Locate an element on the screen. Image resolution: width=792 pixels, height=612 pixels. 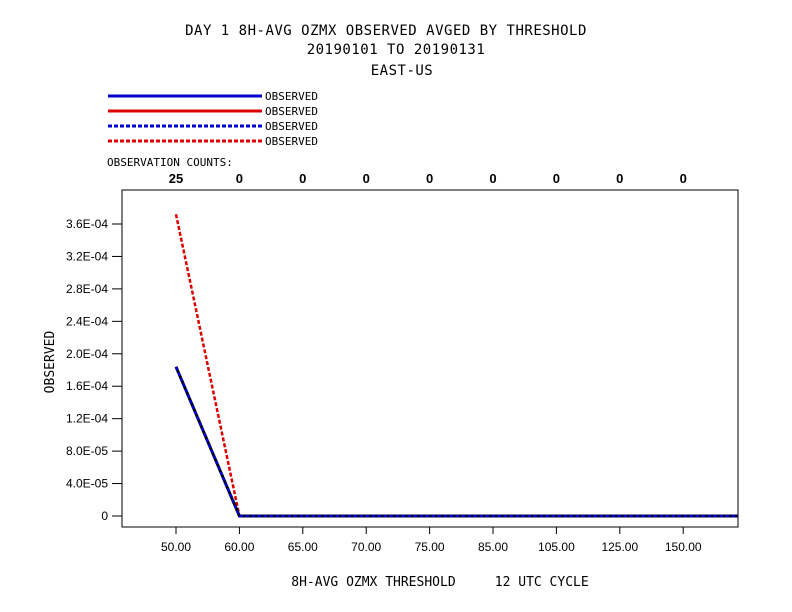
count-label-6: 0 is located at coordinates (556, 178).